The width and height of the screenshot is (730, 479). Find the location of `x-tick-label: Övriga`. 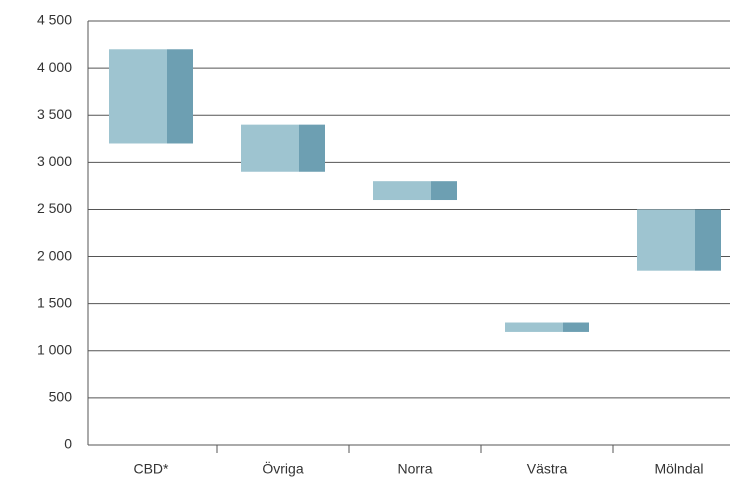

x-tick-label: Övriga is located at coordinates (282, 468).